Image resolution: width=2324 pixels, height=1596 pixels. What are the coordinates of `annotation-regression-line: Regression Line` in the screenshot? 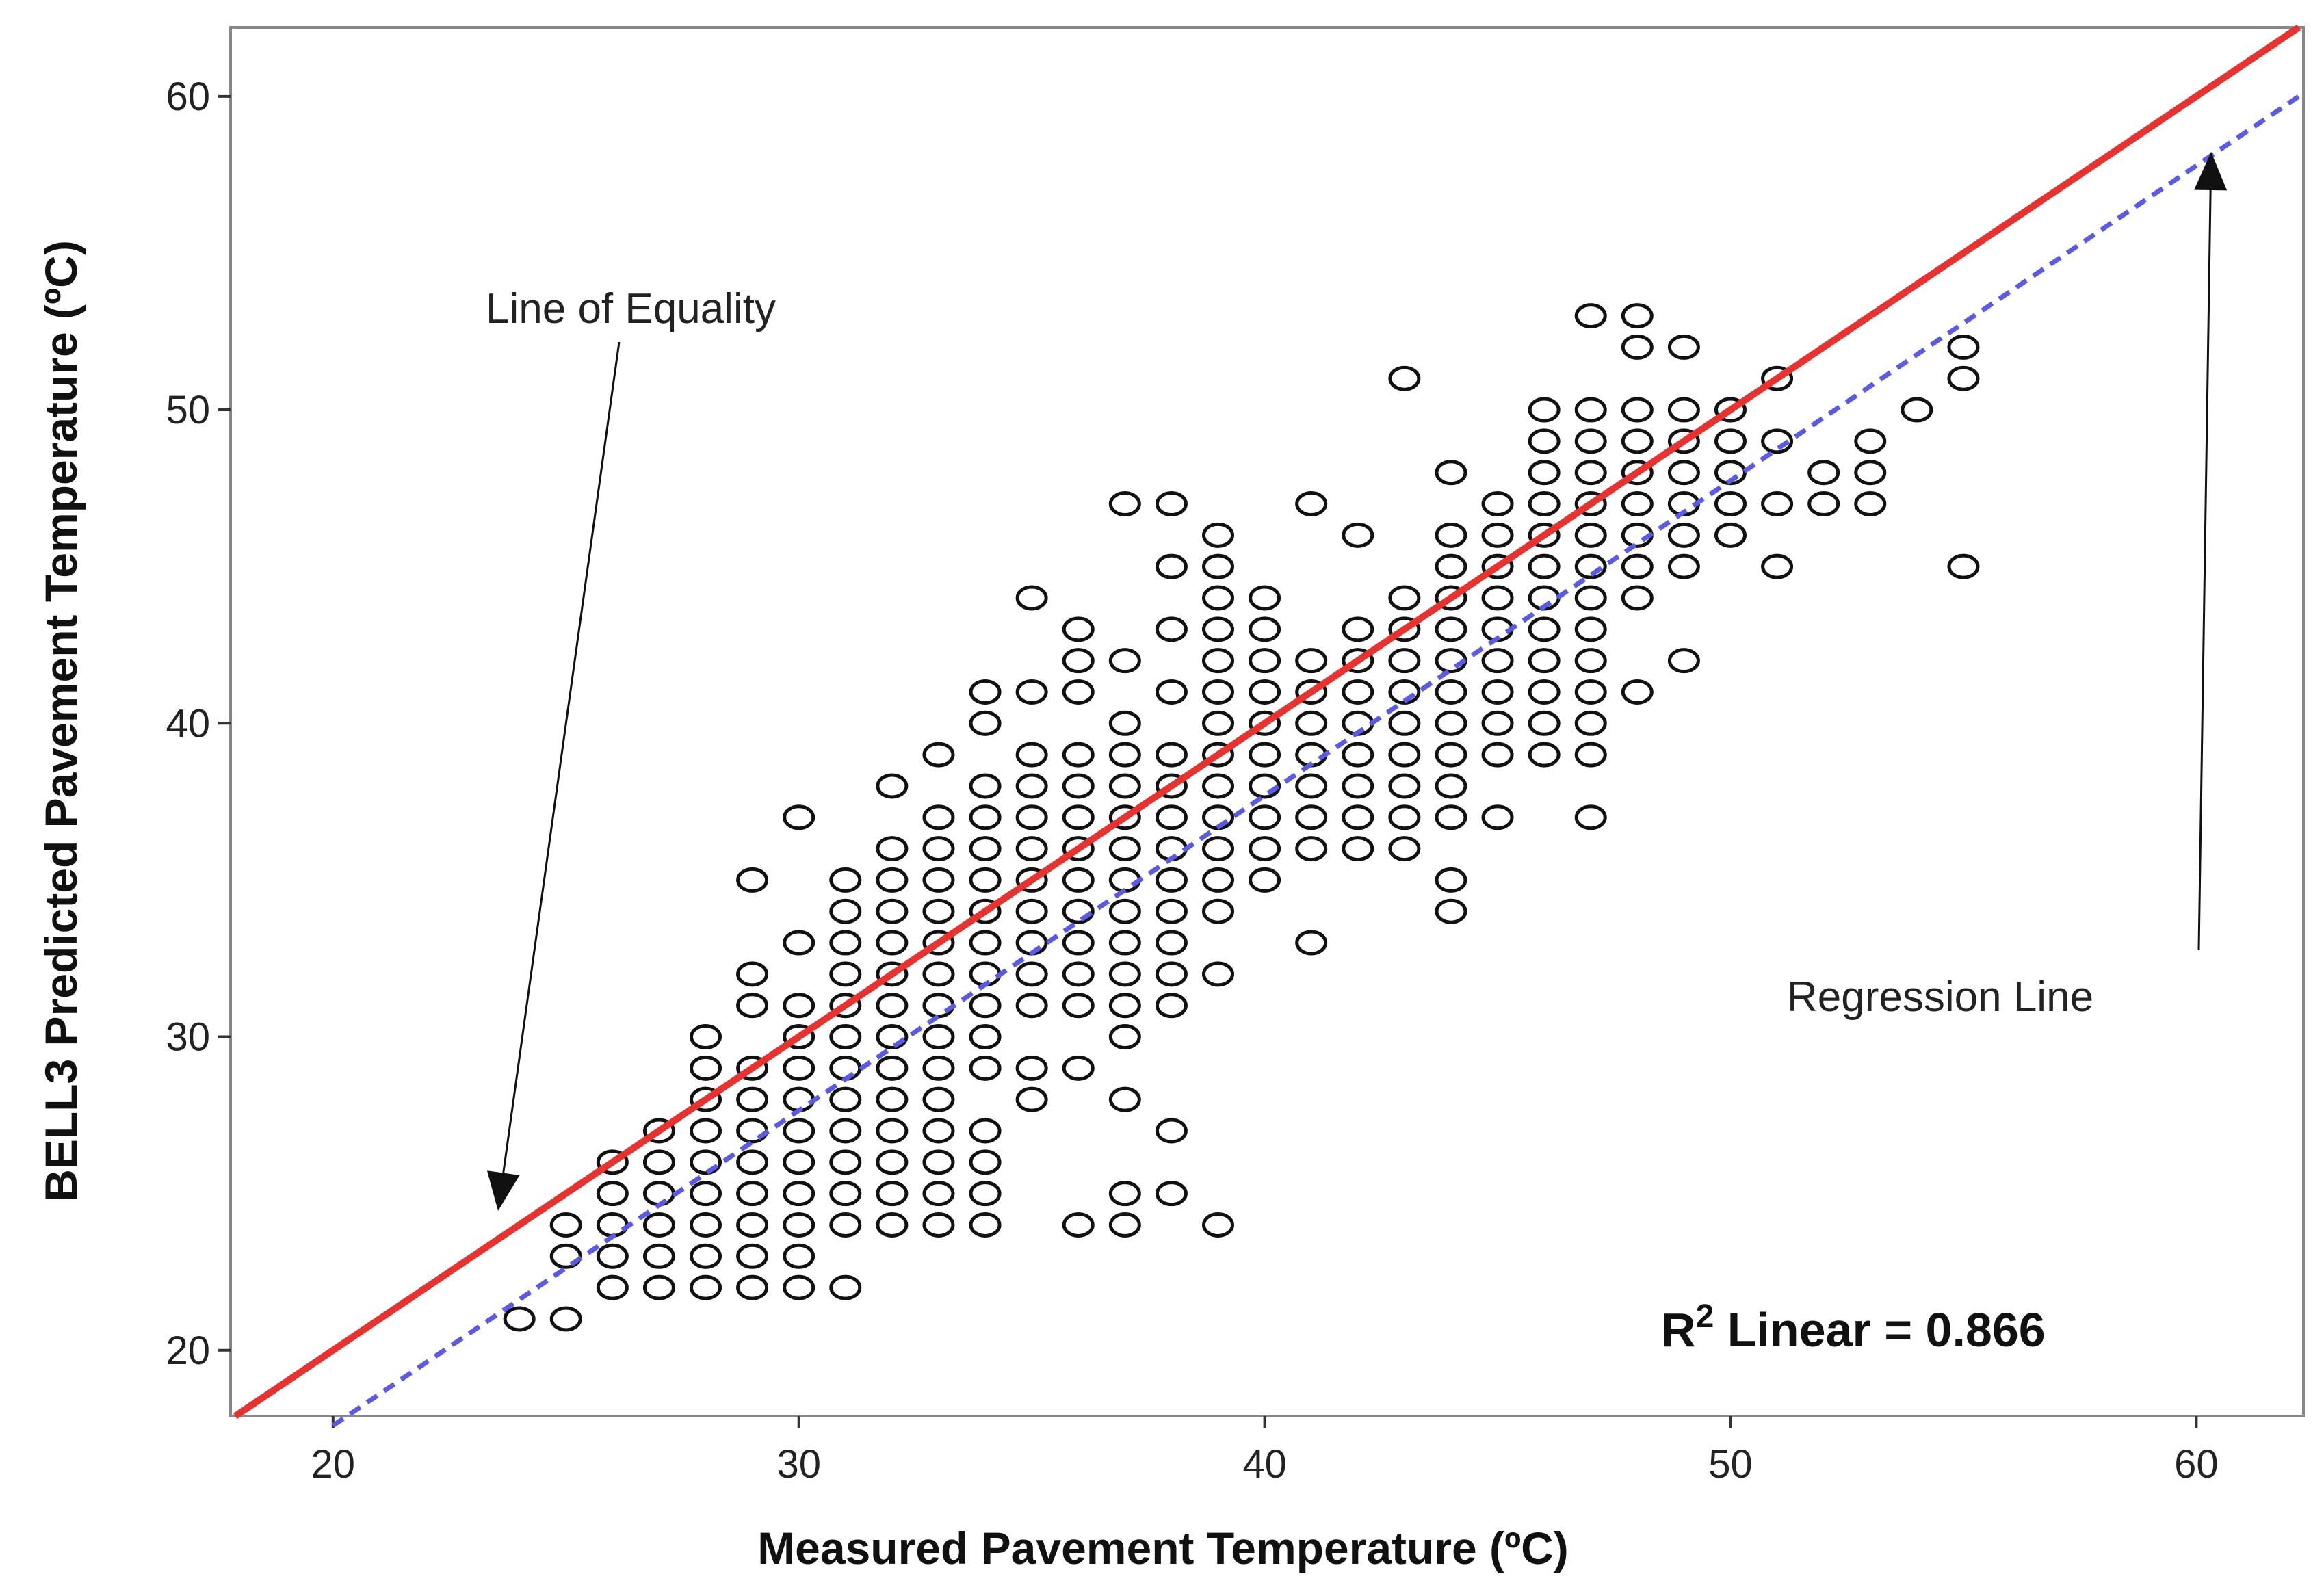 It's located at (1940, 997).